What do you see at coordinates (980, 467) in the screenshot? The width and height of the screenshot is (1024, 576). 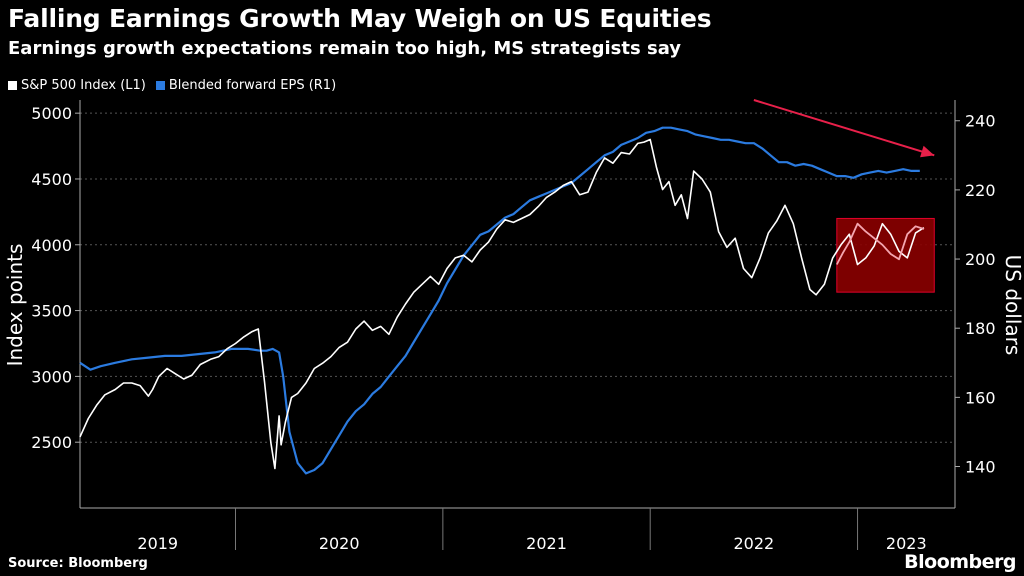 I see `right-tick-label: 140` at bounding box center [980, 467].